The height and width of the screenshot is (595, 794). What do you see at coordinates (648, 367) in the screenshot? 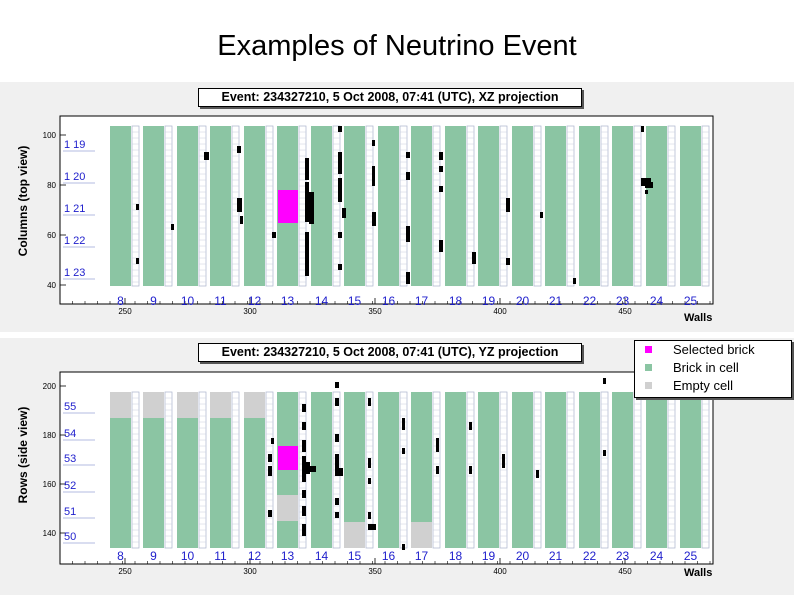
I see `legend-swatch-brick` at bounding box center [648, 367].